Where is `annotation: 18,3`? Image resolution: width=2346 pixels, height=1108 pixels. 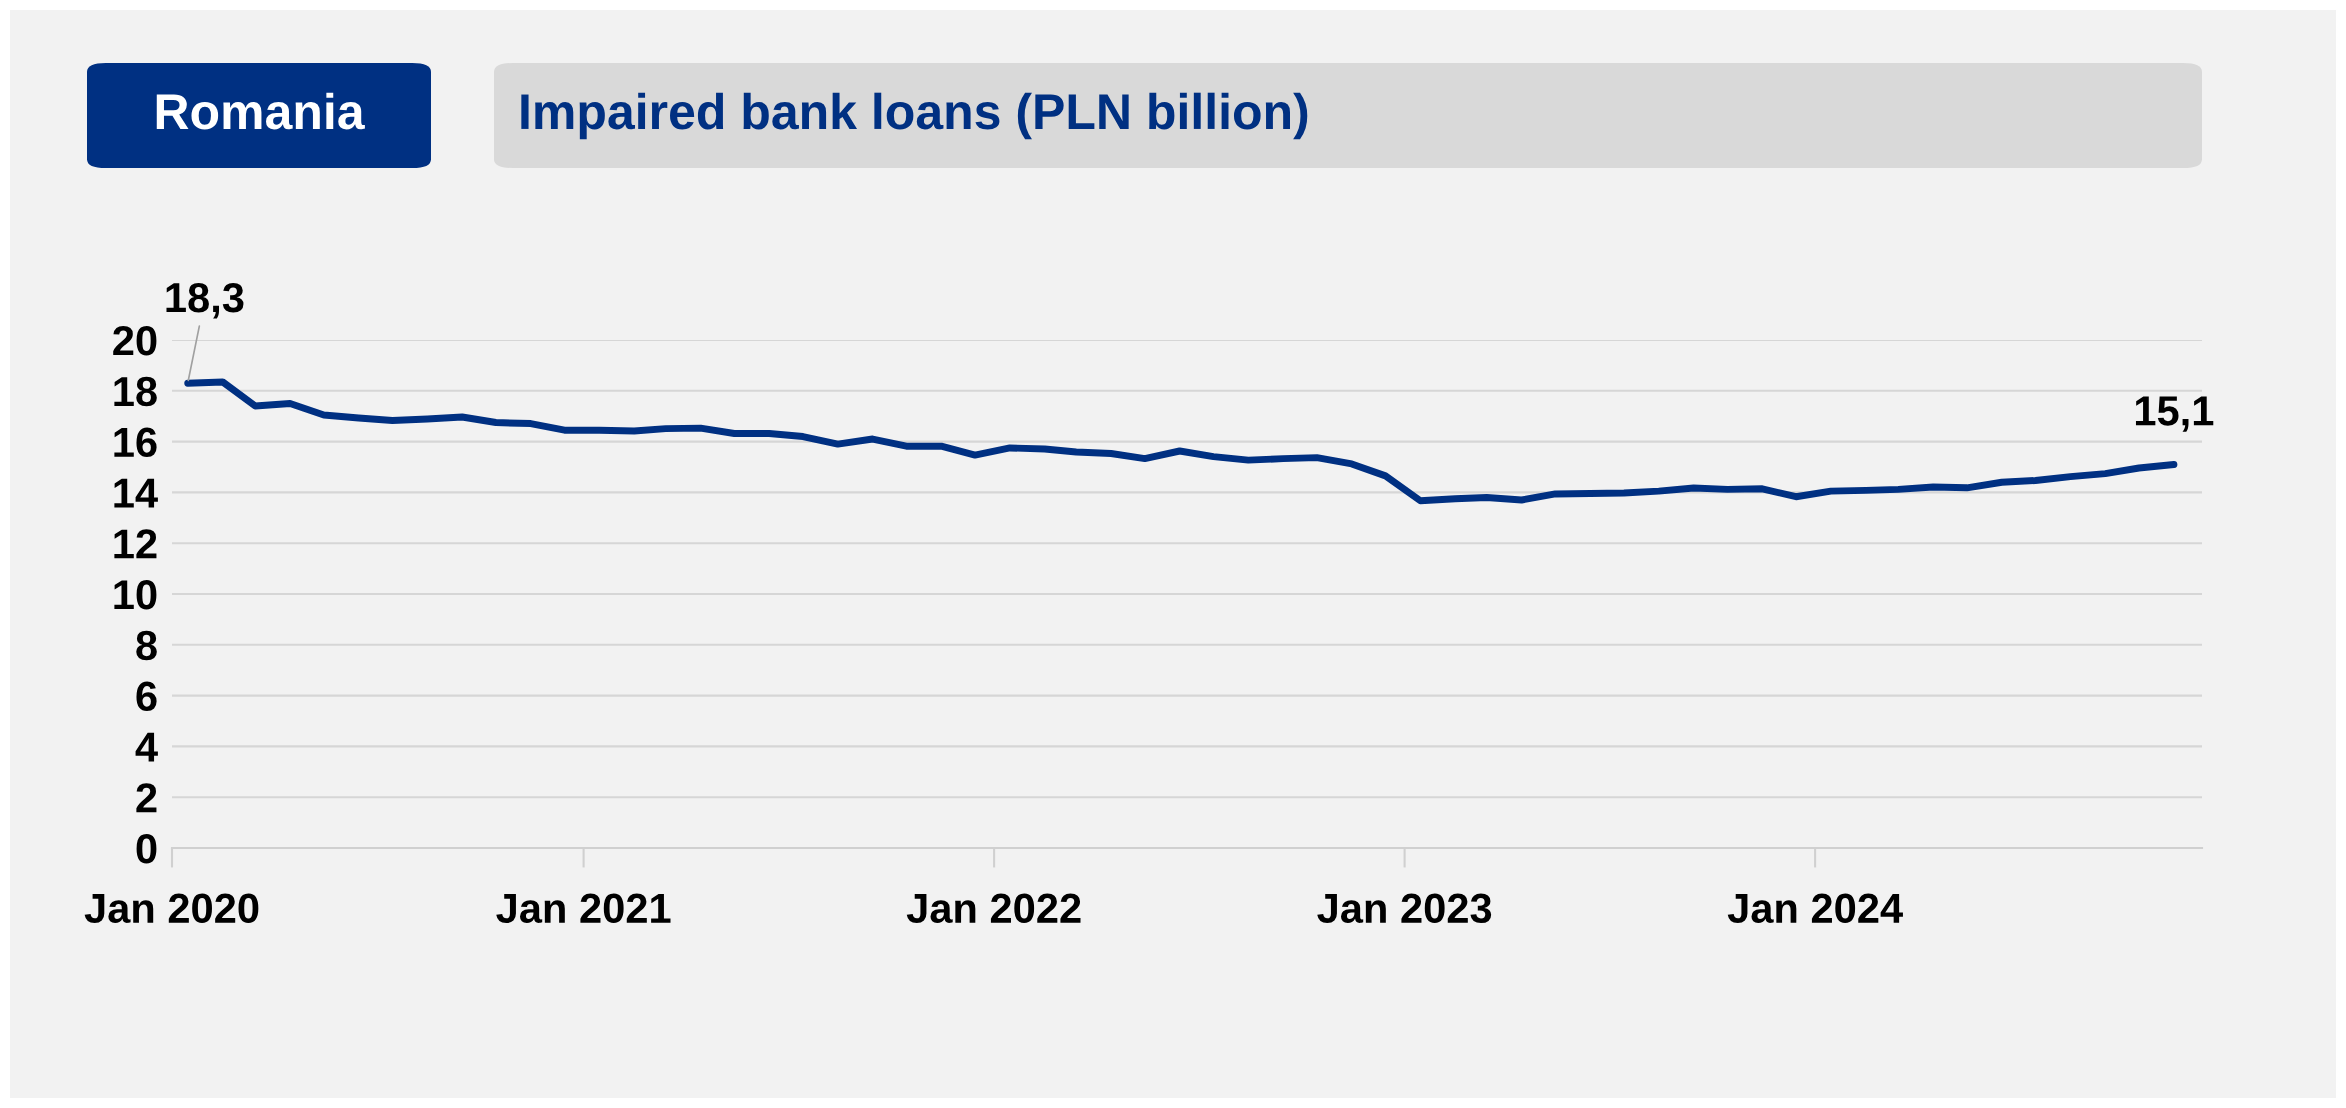
annotation: 18,3 is located at coordinates (205, 300).